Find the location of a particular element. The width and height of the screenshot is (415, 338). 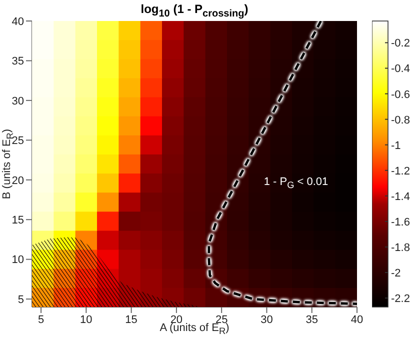

color-bar-label: -0.8 is located at coordinates (400, 120).